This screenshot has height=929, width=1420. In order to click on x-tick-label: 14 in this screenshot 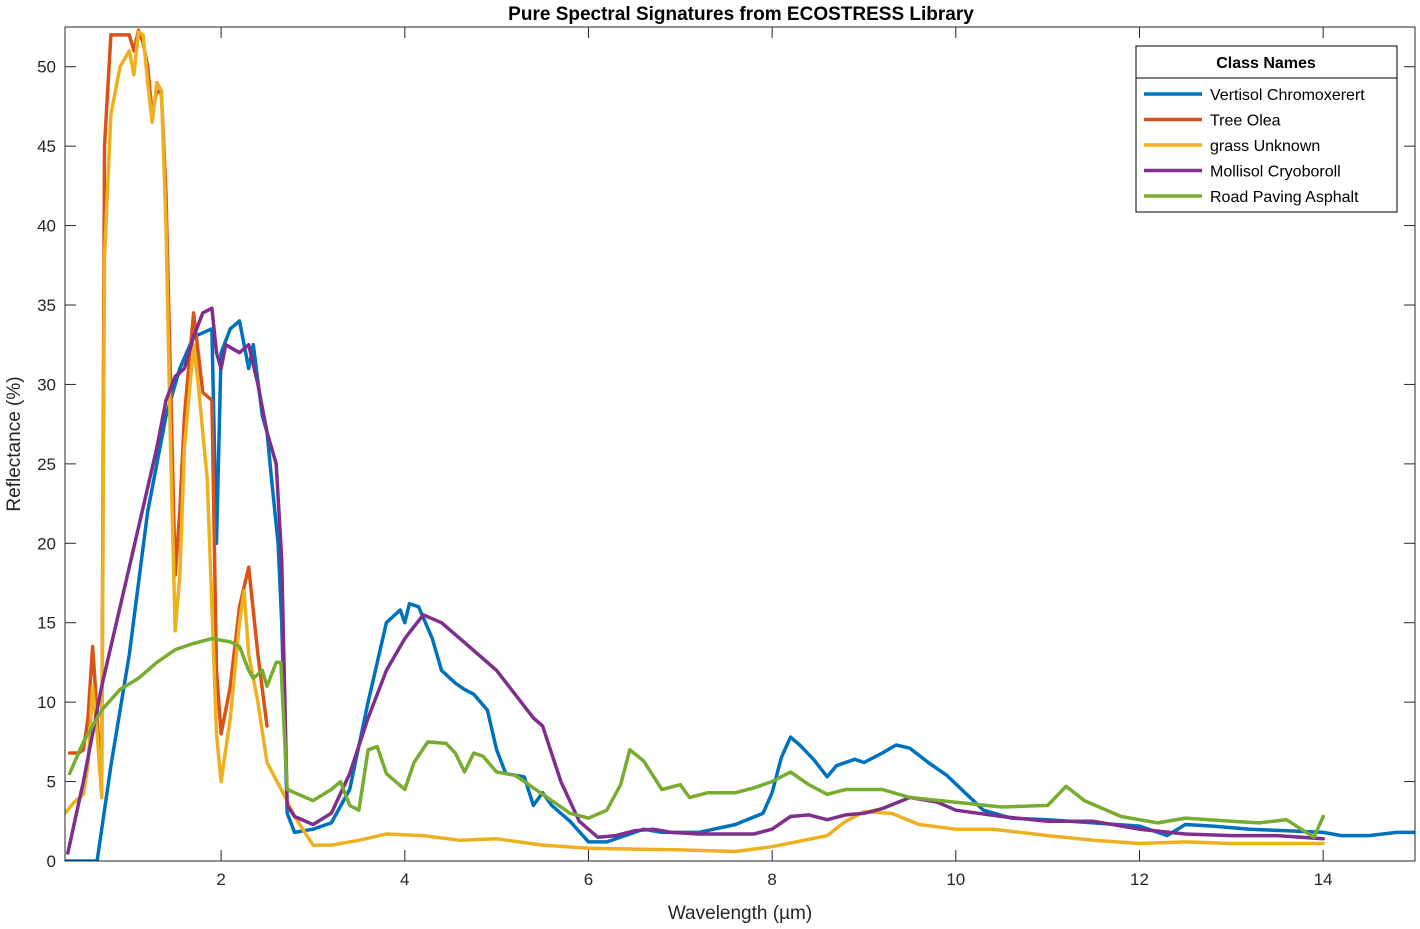, I will do `click(1323, 879)`.